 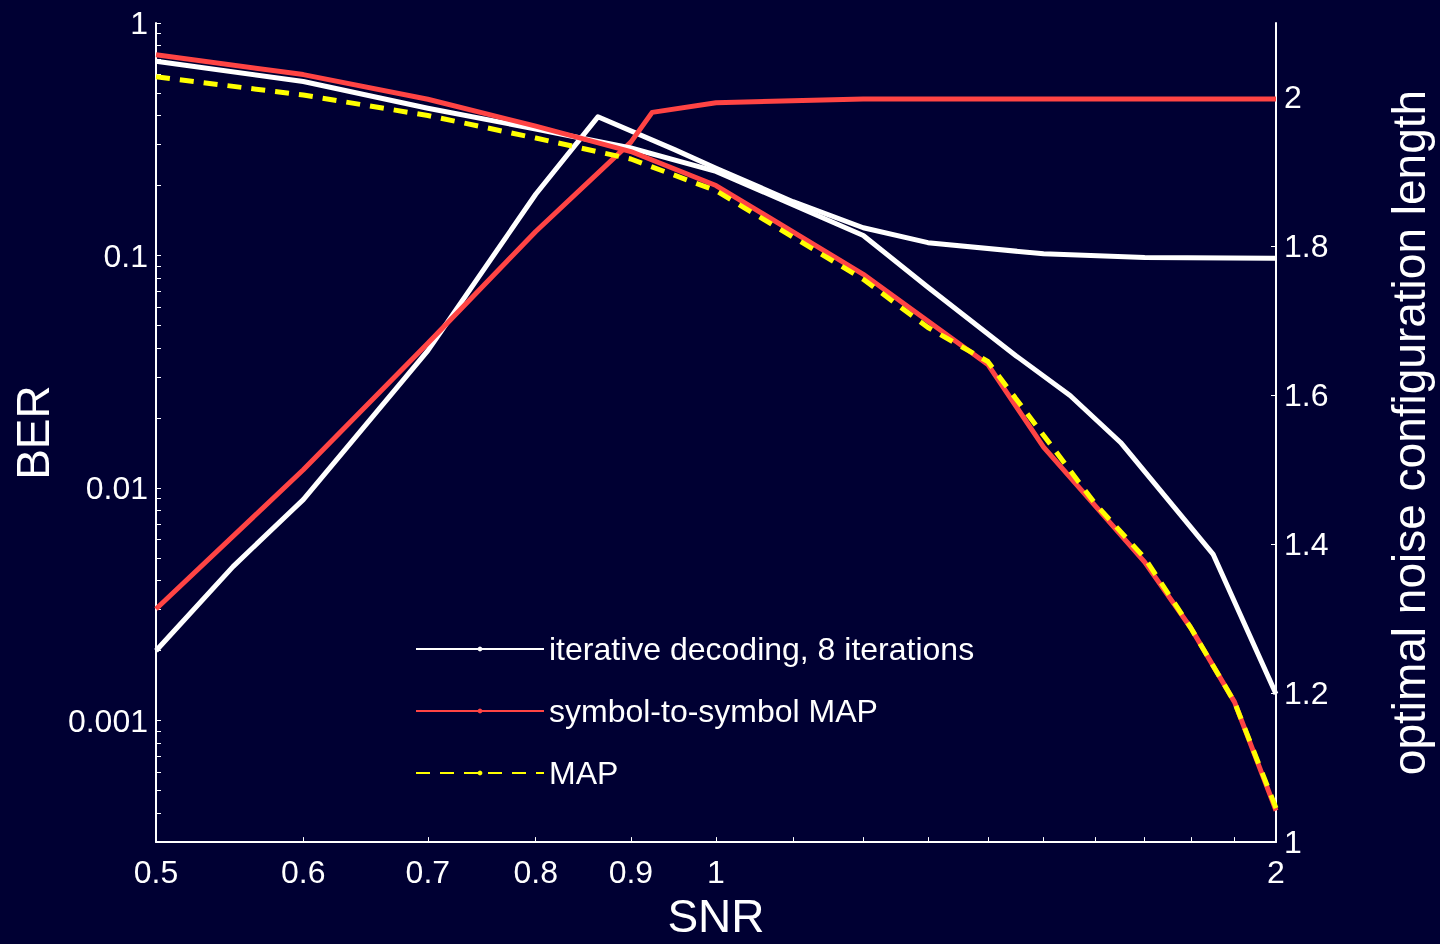 What do you see at coordinates (713, 711) in the screenshot?
I see `legend-label: symbol-to-symbol MAP` at bounding box center [713, 711].